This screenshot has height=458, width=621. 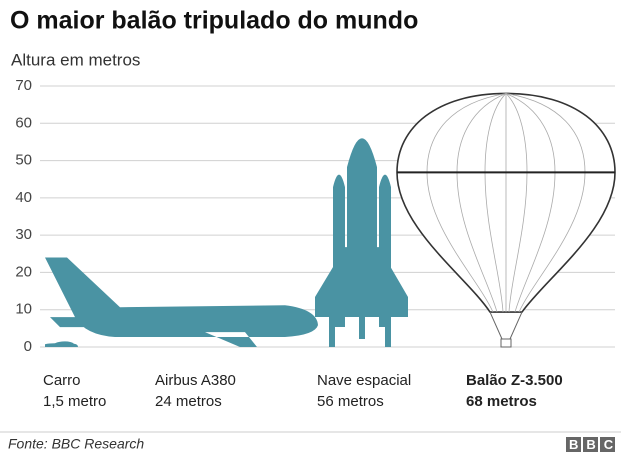 I want to click on category-label: Carro, so click(x=62, y=380).